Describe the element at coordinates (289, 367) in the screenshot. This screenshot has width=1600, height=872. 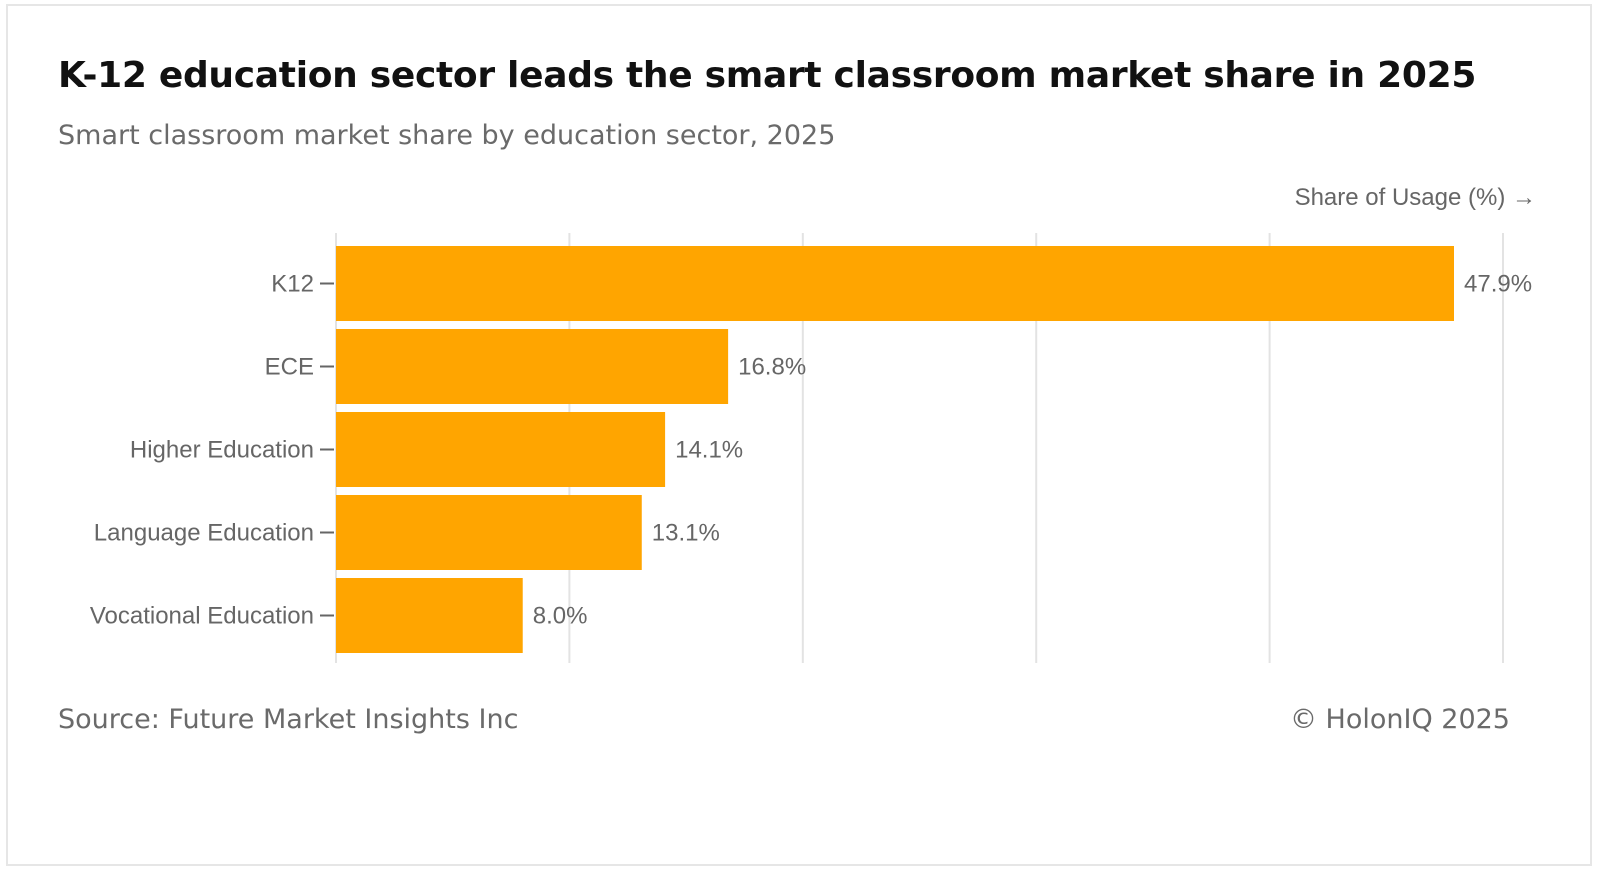
I see `y-tick-label: ECE` at that location.